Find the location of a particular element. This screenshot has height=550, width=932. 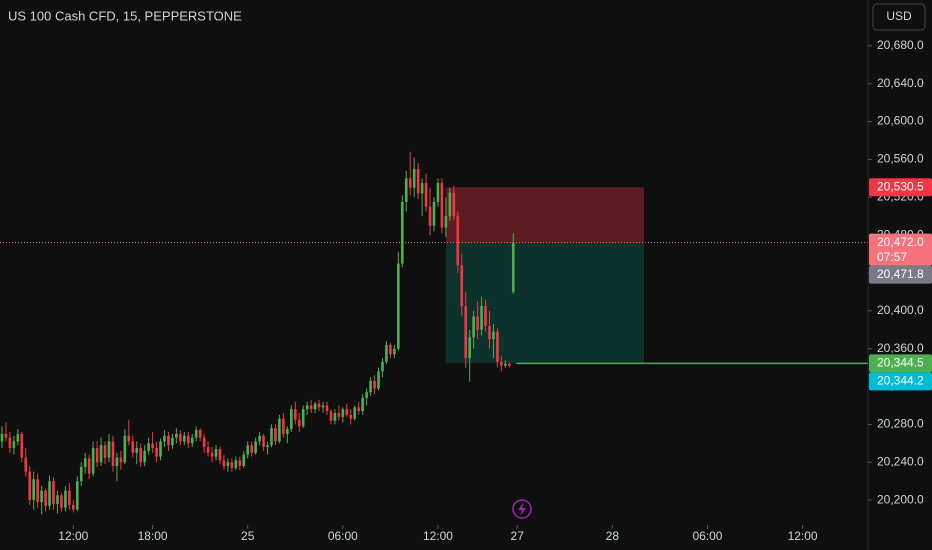

x-tick-label: 27 is located at coordinates (518, 536).